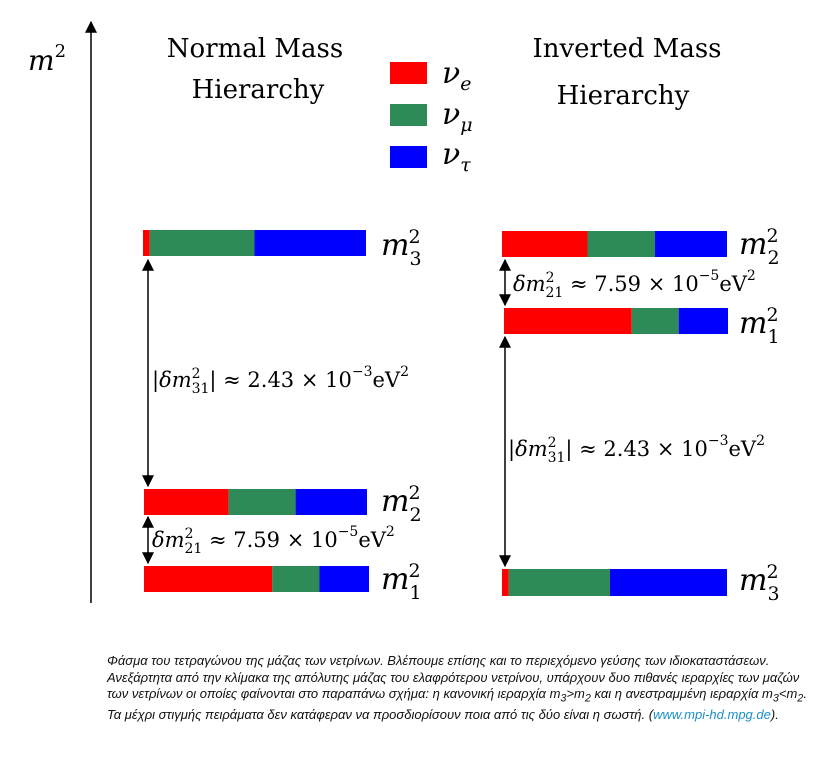 This screenshot has width=829, height=777. I want to click on inverted-label-m2: m2 2, so click(759, 247).